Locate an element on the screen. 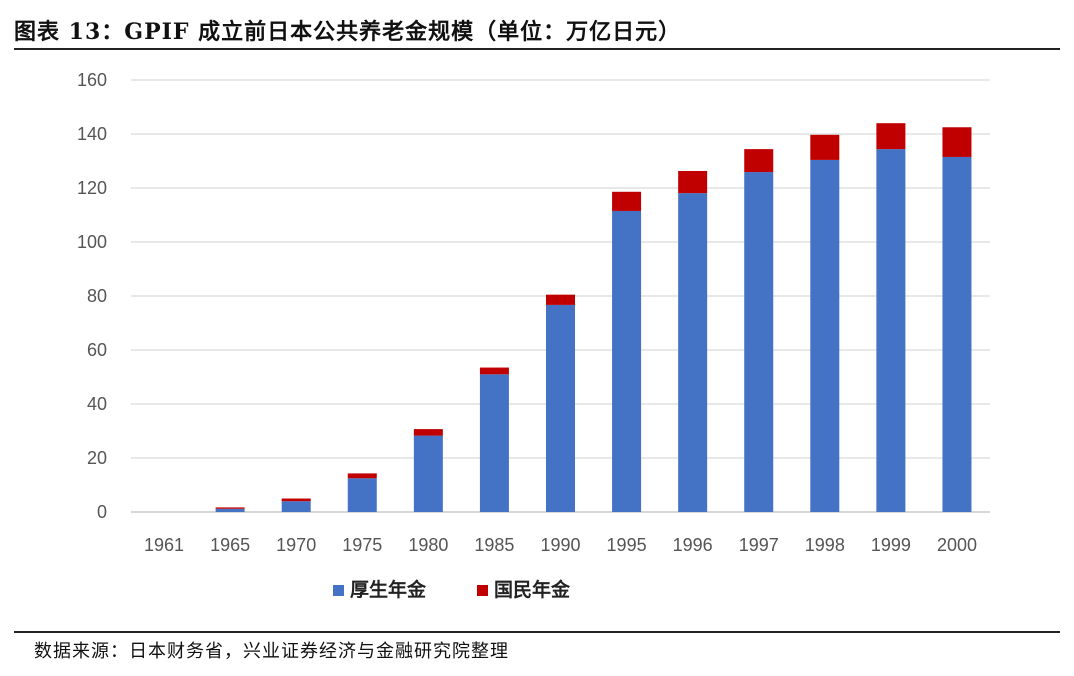  x-tick-label: 1995 is located at coordinates (627, 545).